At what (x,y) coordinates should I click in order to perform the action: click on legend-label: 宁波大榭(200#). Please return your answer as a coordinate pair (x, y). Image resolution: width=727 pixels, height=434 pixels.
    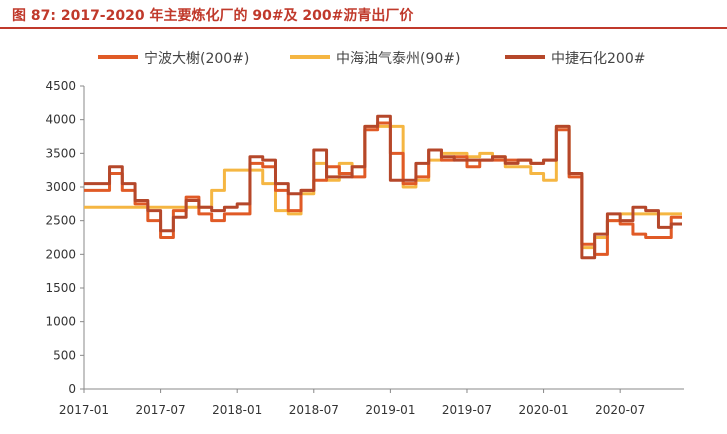
    Looking at the image, I should click on (196, 58).